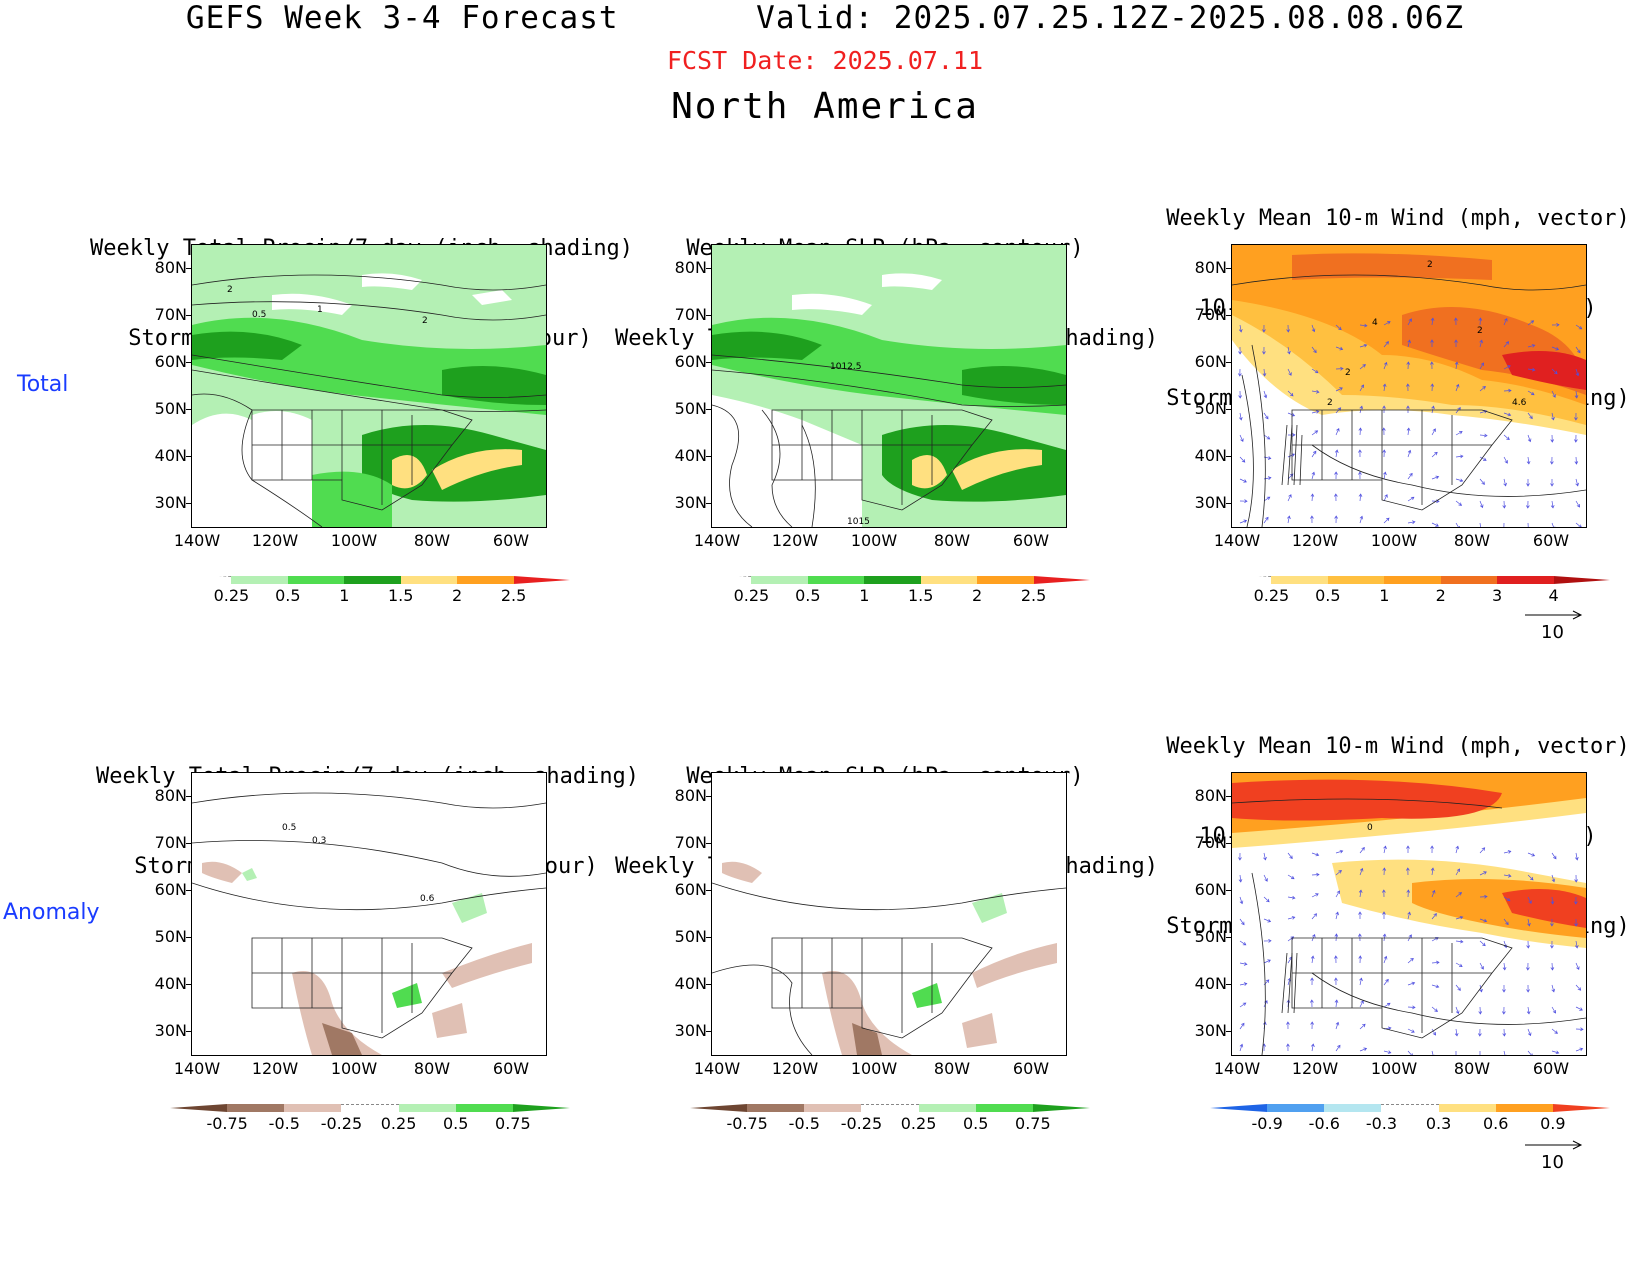 Image resolution: width=1650 pixels, height=1275 pixels. I want to click on colorbar-label: 3, so click(1497, 595).